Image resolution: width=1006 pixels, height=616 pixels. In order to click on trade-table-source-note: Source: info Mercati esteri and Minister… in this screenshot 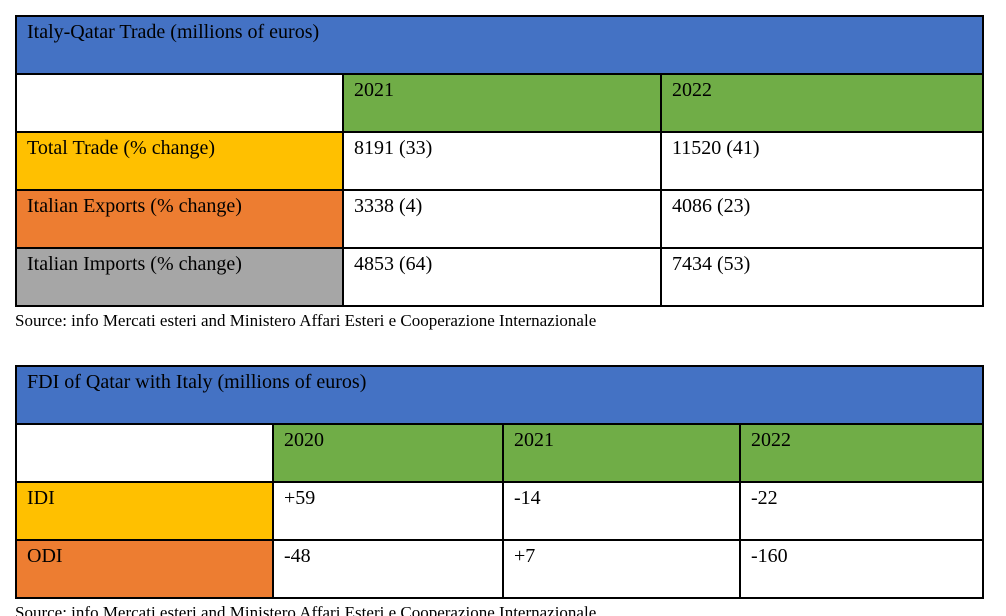, I will do `click(306, 320)`.